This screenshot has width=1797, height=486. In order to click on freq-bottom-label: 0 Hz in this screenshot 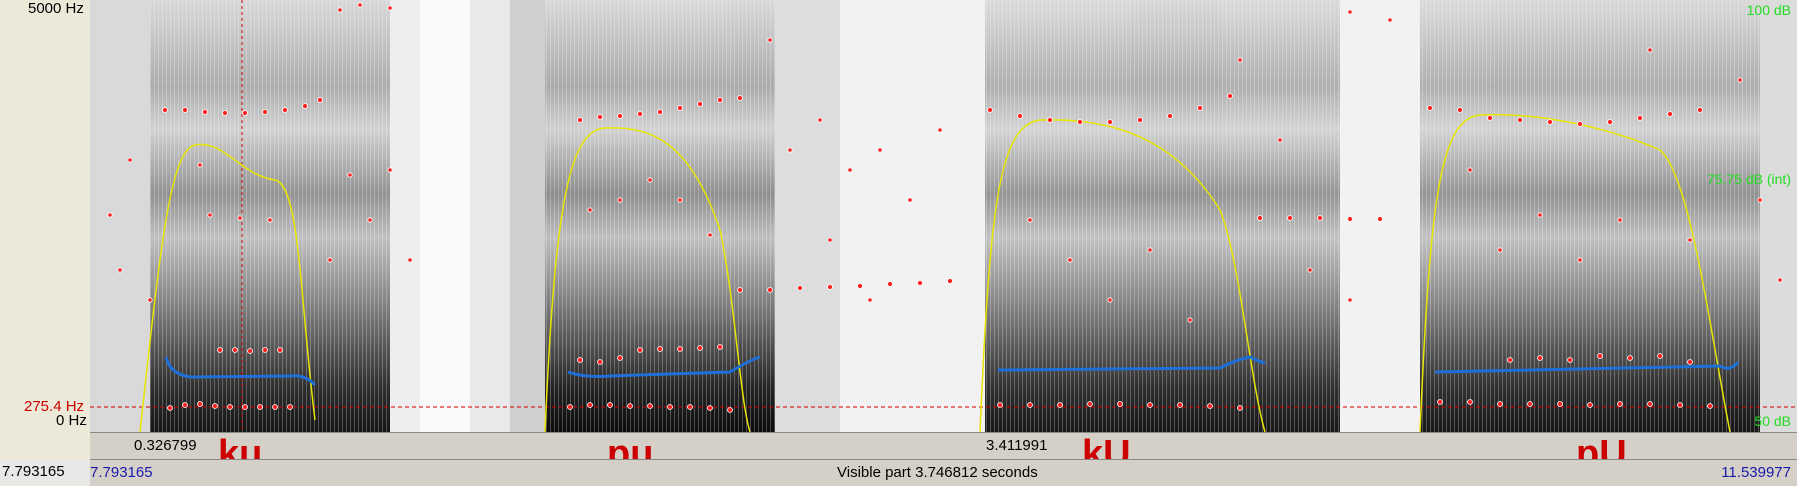, I will do `click(71, 420)`.